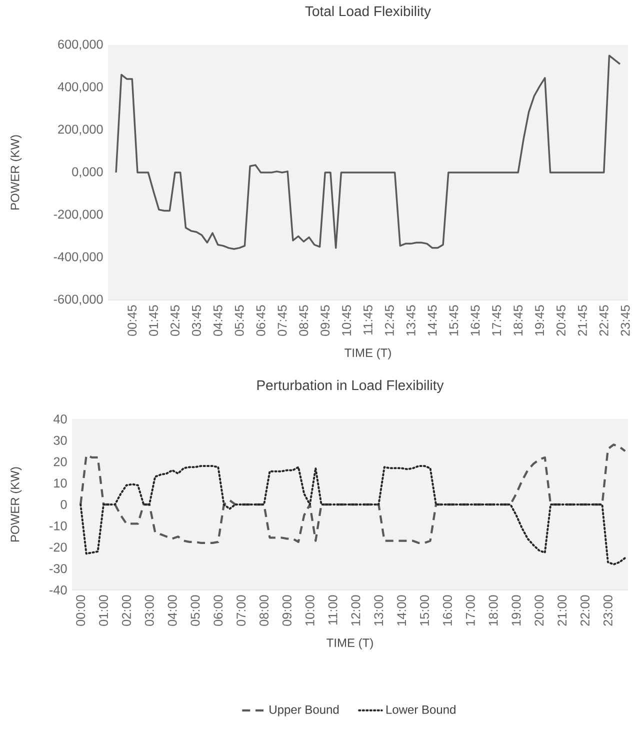 Image resolution: width=635 pixels, height=731 pixels. Describe the element at coordinates (424, 610) in the screenshot. I see `x-tick-label: 15:00` at that location.